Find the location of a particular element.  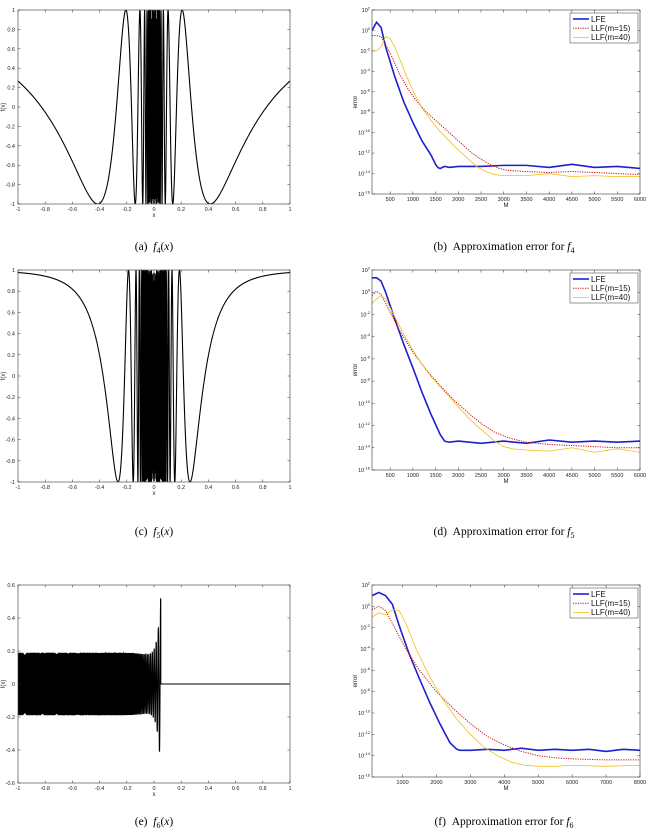

x-tick-label: 1500 is located at coordinates (435, 476).